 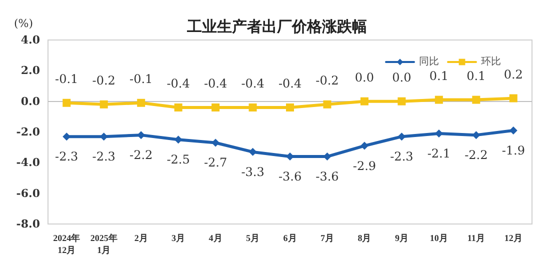 I want to click on y-tick-label: 2.0, so click(x=30, y=71).